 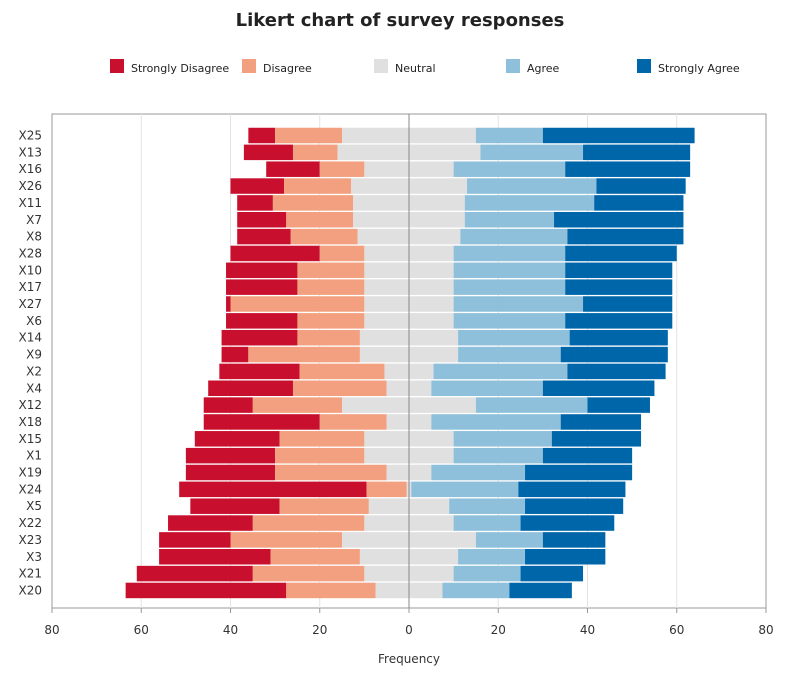 What do you see at coordinates (31, 489) in the screenshot?
I see `y-tick-label: X24` at bounding box center [31, 489].